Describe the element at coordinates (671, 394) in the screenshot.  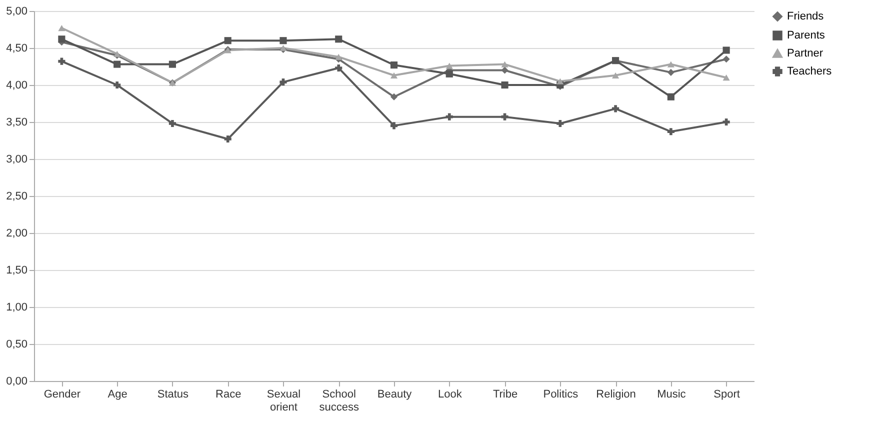
I see `x-tick-label: Music` at that location.